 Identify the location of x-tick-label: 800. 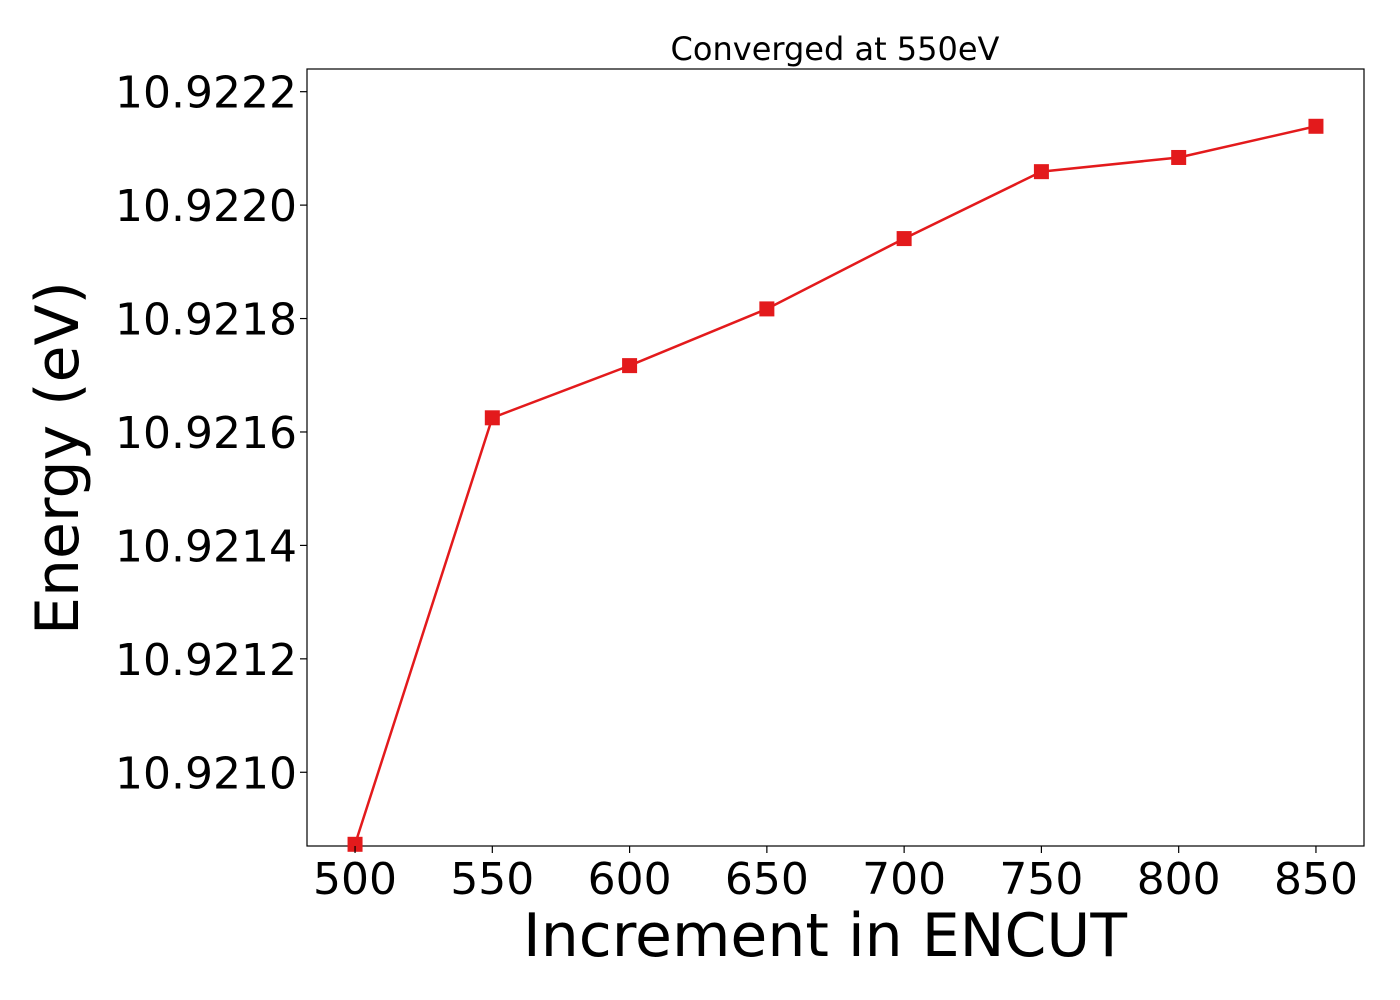
(1179, 879).